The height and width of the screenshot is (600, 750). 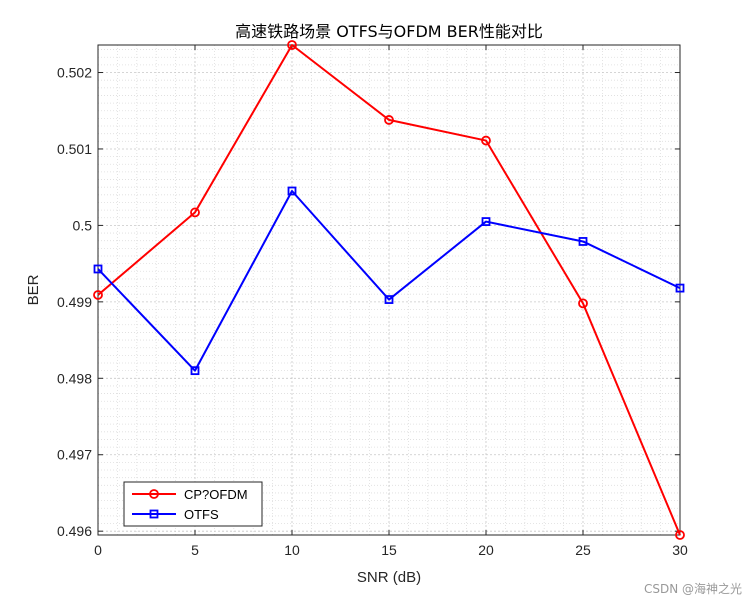 What do you see at coordinates (583, 550) in the screenshot?
I see `x-tick-label: 25` at bounding box center [583, 550].